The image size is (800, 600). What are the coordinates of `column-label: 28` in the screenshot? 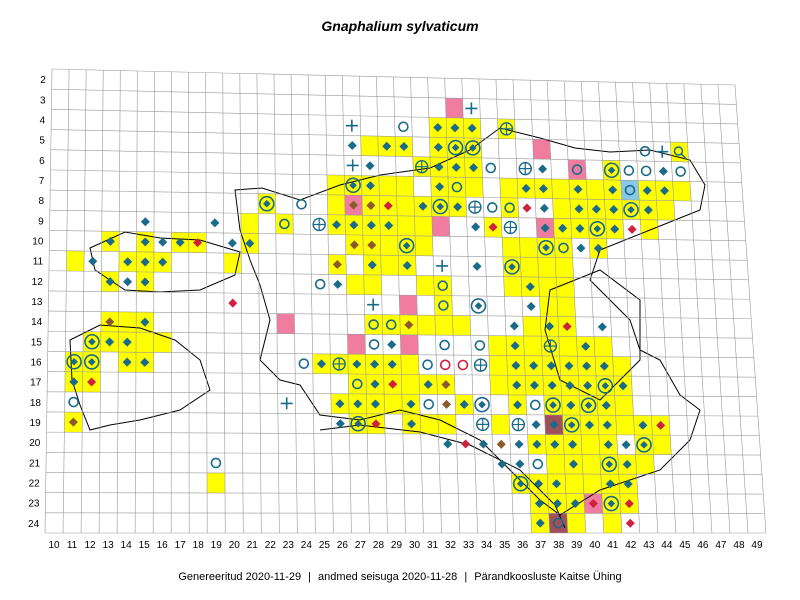 It's located at (379, 545).